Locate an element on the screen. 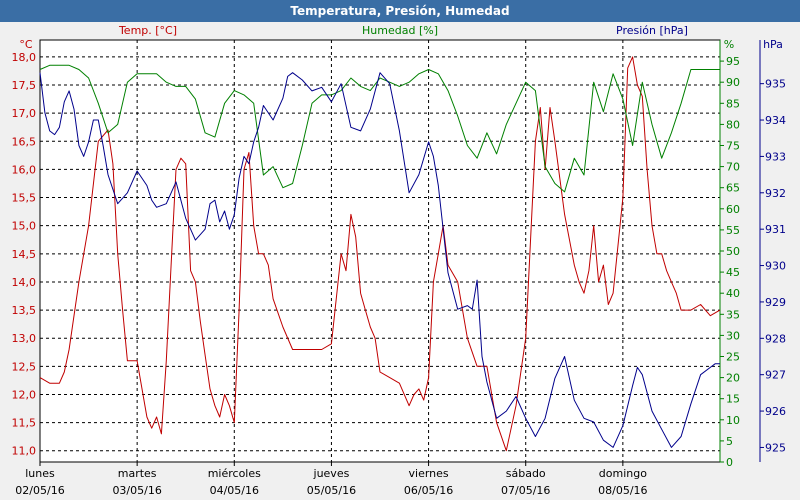  hum-unit-label: % is located at coordinates (729, 44).